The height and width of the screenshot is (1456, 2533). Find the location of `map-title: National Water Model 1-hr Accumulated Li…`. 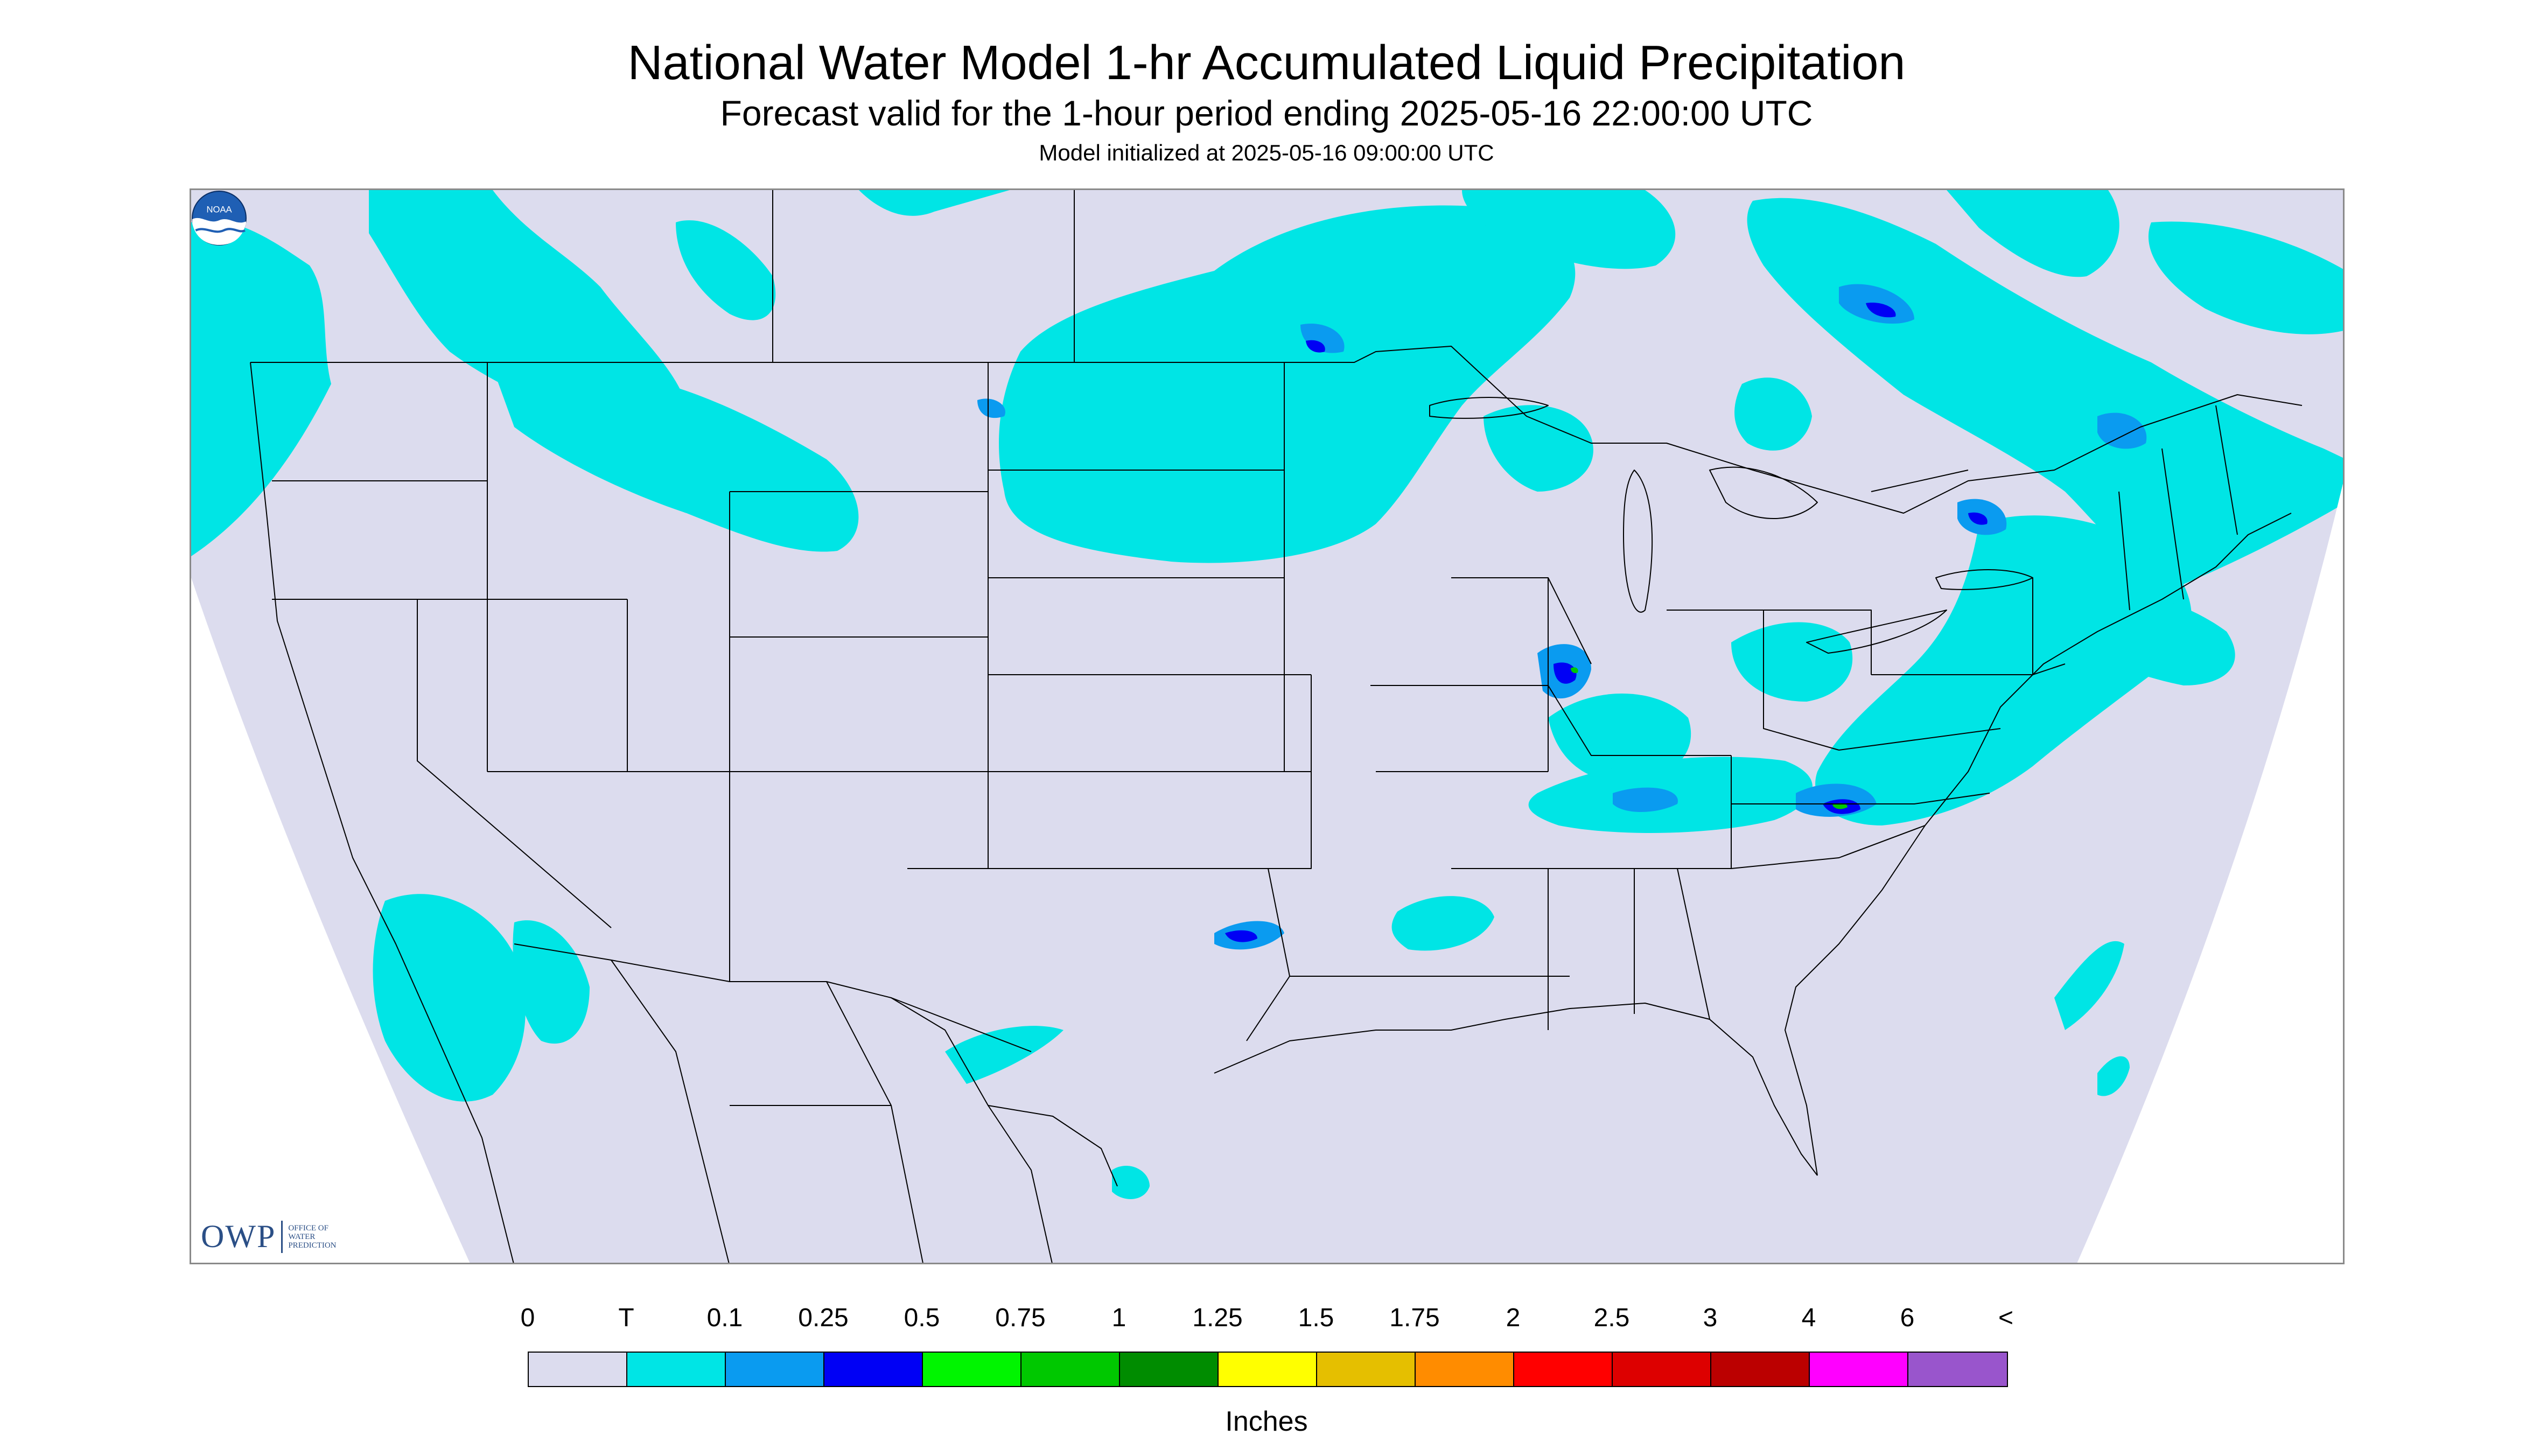

map-title: National Water Model 1-hr Accumulated Li… is located at coordinates (1266, 63).